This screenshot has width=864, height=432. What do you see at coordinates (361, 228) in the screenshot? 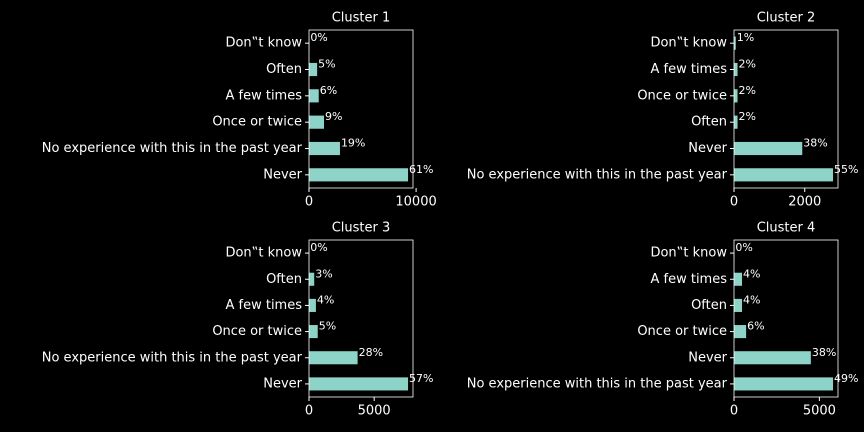
I see `subplot-title: Cluster 3` at bounding box center [361, 228].